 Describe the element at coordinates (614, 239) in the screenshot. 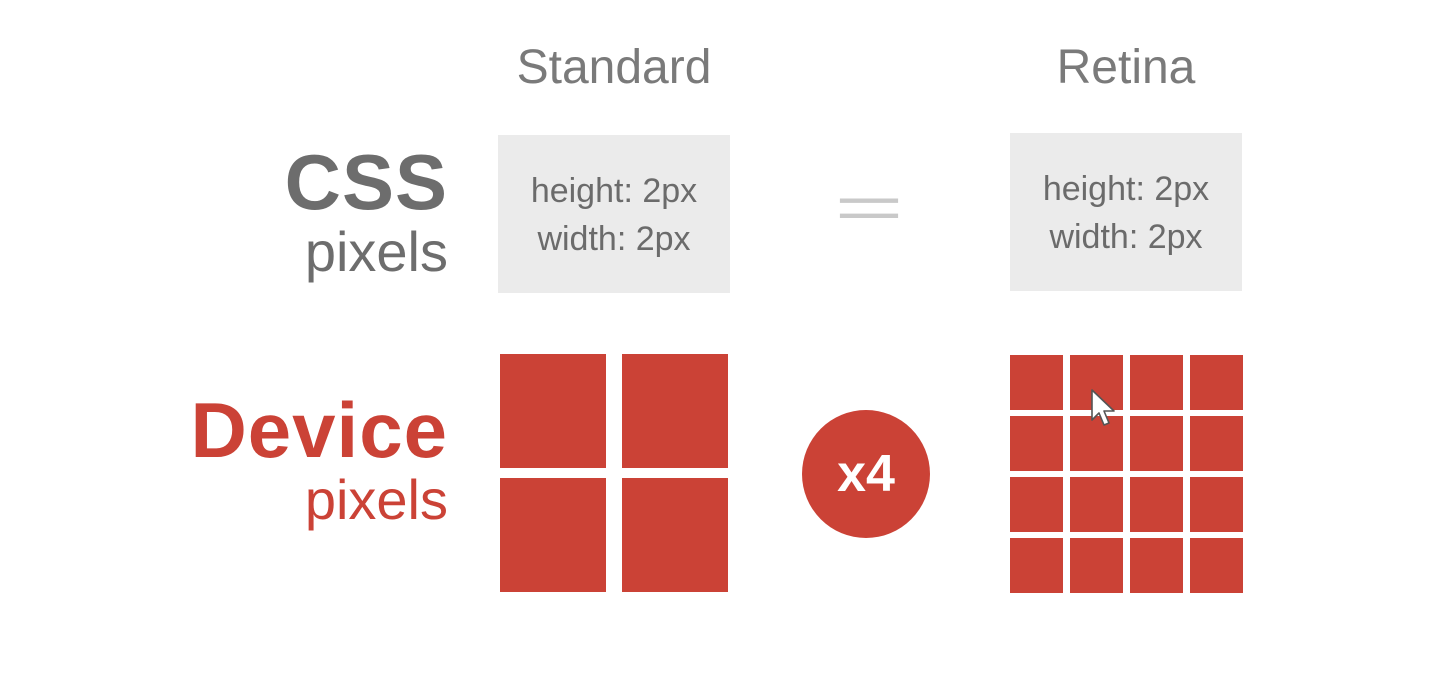

I see `standard-width-text: width: 2px` at that location.